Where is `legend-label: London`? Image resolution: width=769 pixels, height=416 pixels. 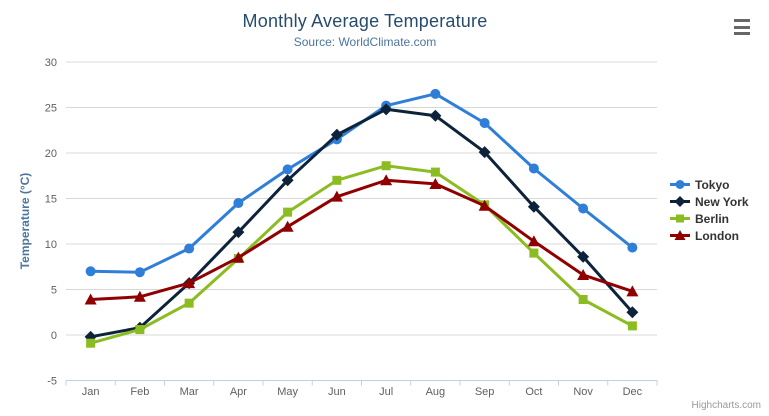 legend-label: London is located at coordinates (717, 235).